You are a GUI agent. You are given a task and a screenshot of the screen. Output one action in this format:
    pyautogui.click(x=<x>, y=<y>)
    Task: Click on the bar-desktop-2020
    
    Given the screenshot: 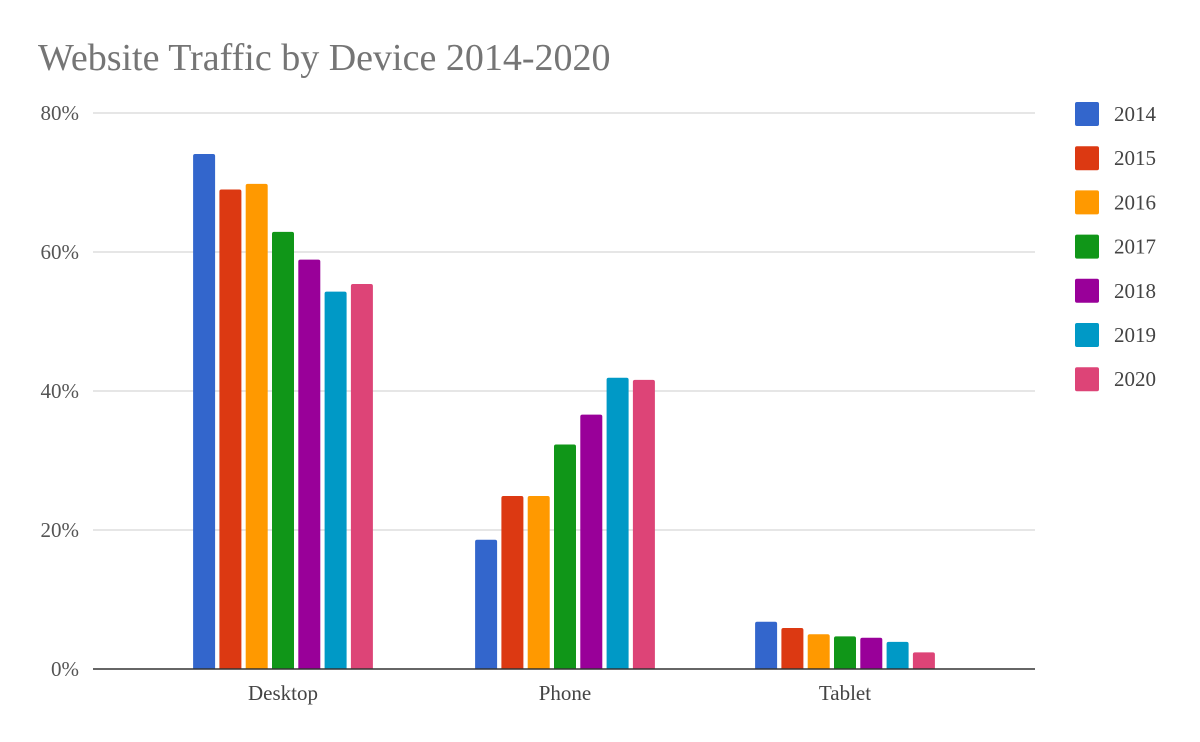 What is the action you would take?
    pyautogui.click(x=361, y=476)
    